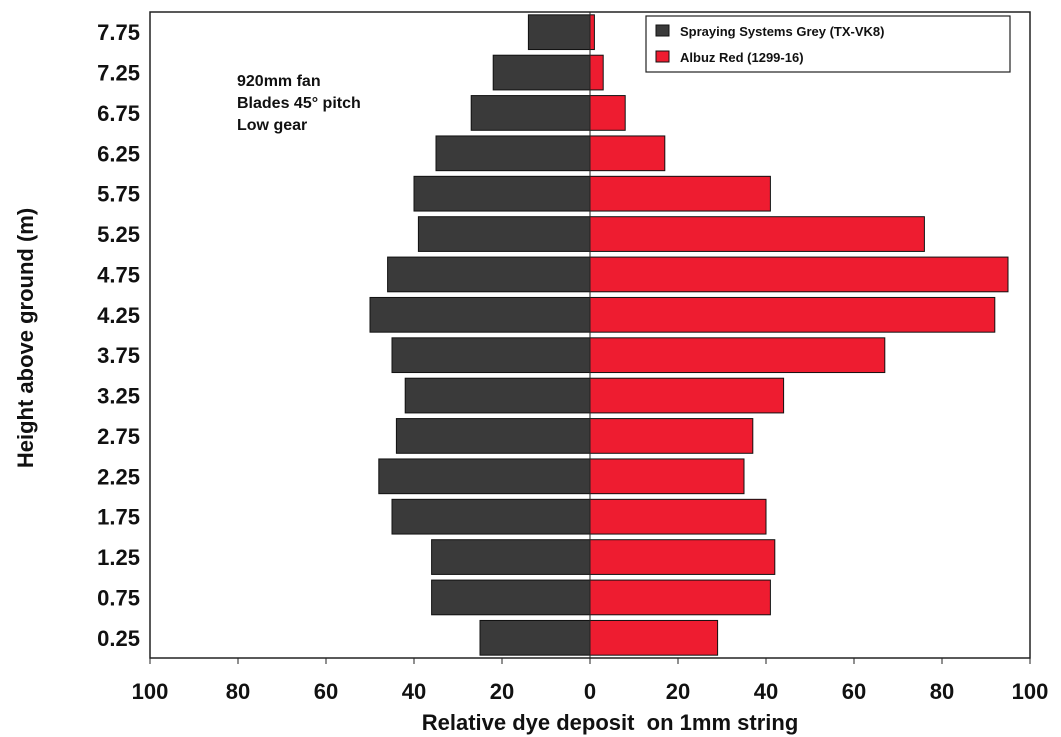 The height and width of the screenshot is (737, 1061). Describe the element at coordinates (627, 153) in the screenshot. I see `bar-red-6.25` at that location.